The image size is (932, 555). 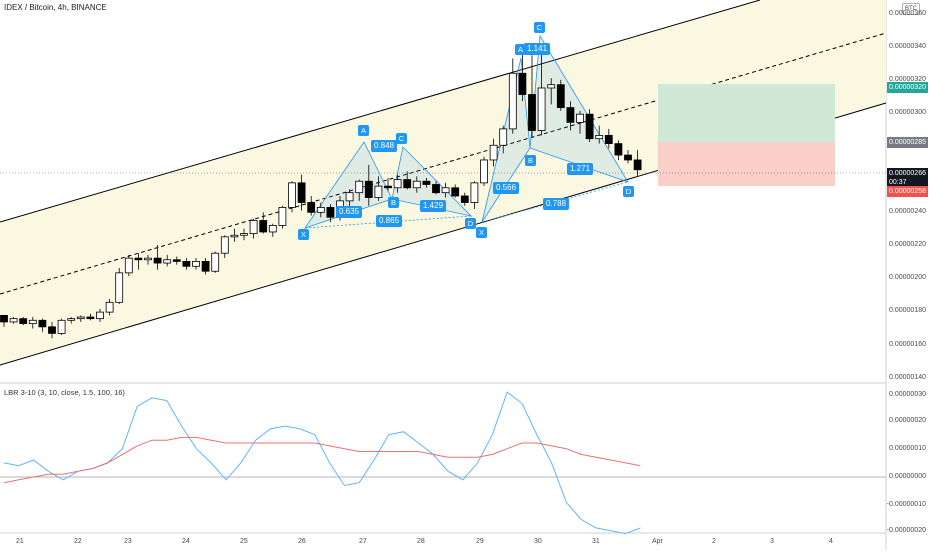 I want to click on symbol-title: IDEX / Bitcoin, 4h, BINANCE, so click(x=55, y=7).